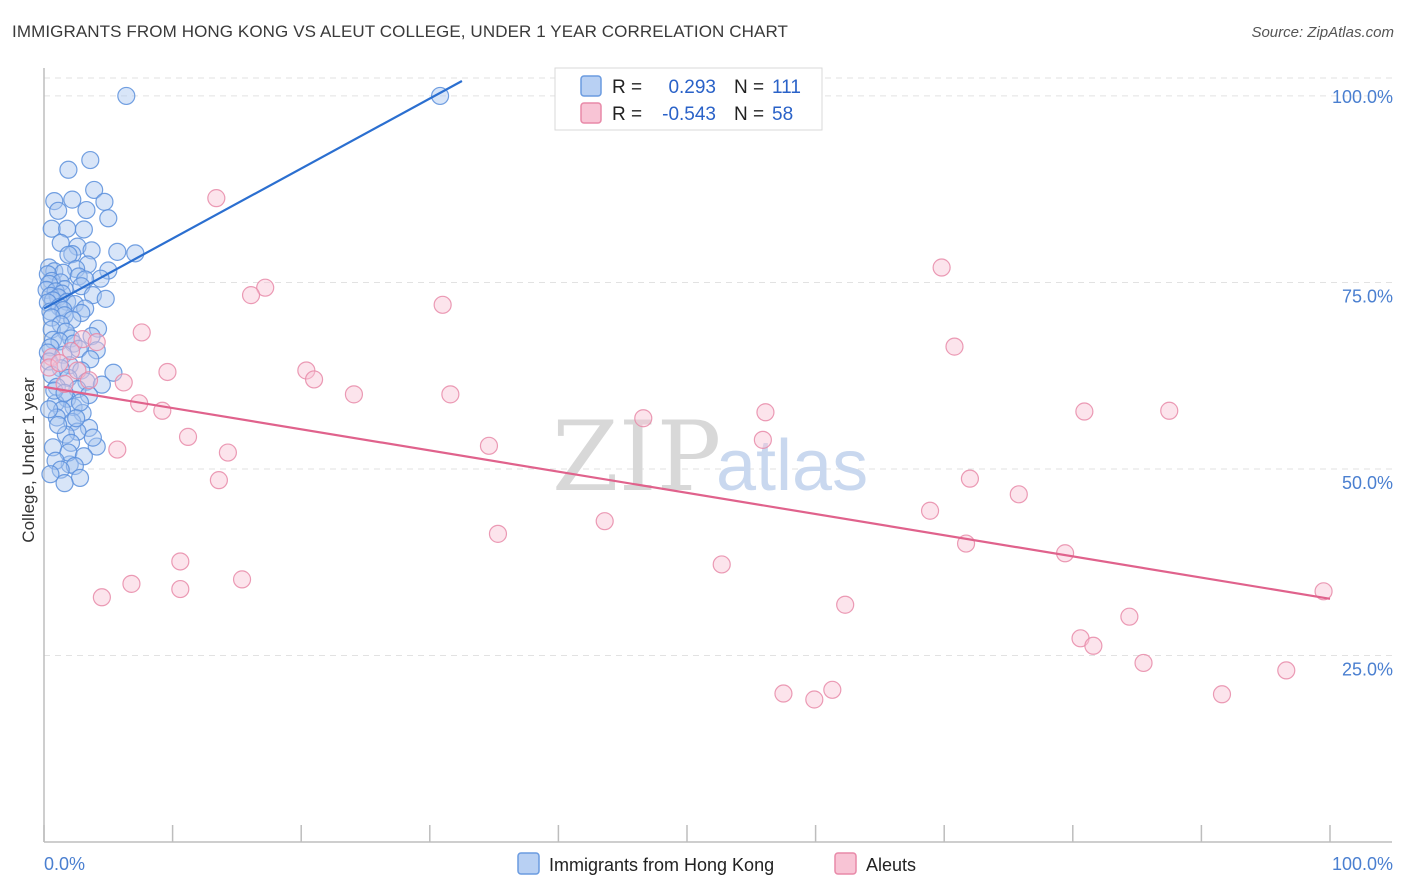 This screenshot has width=1406, height=892. Describe the element at coordinates (1362, 864) in the screenshot. I see `x-tick-label: 100.0%` at that location.